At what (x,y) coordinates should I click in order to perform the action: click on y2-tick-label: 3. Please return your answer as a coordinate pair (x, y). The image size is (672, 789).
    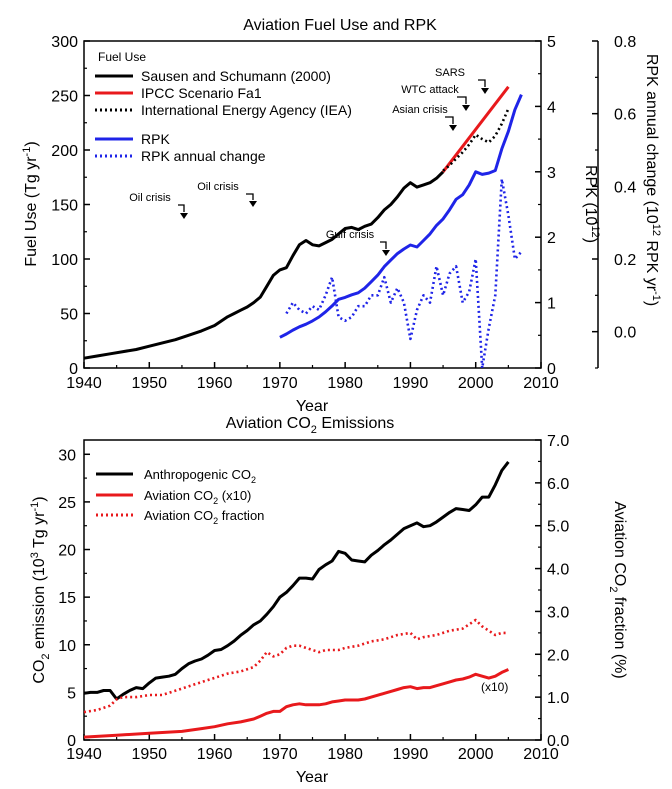
    Looking at the image, I should click on (551, 173).